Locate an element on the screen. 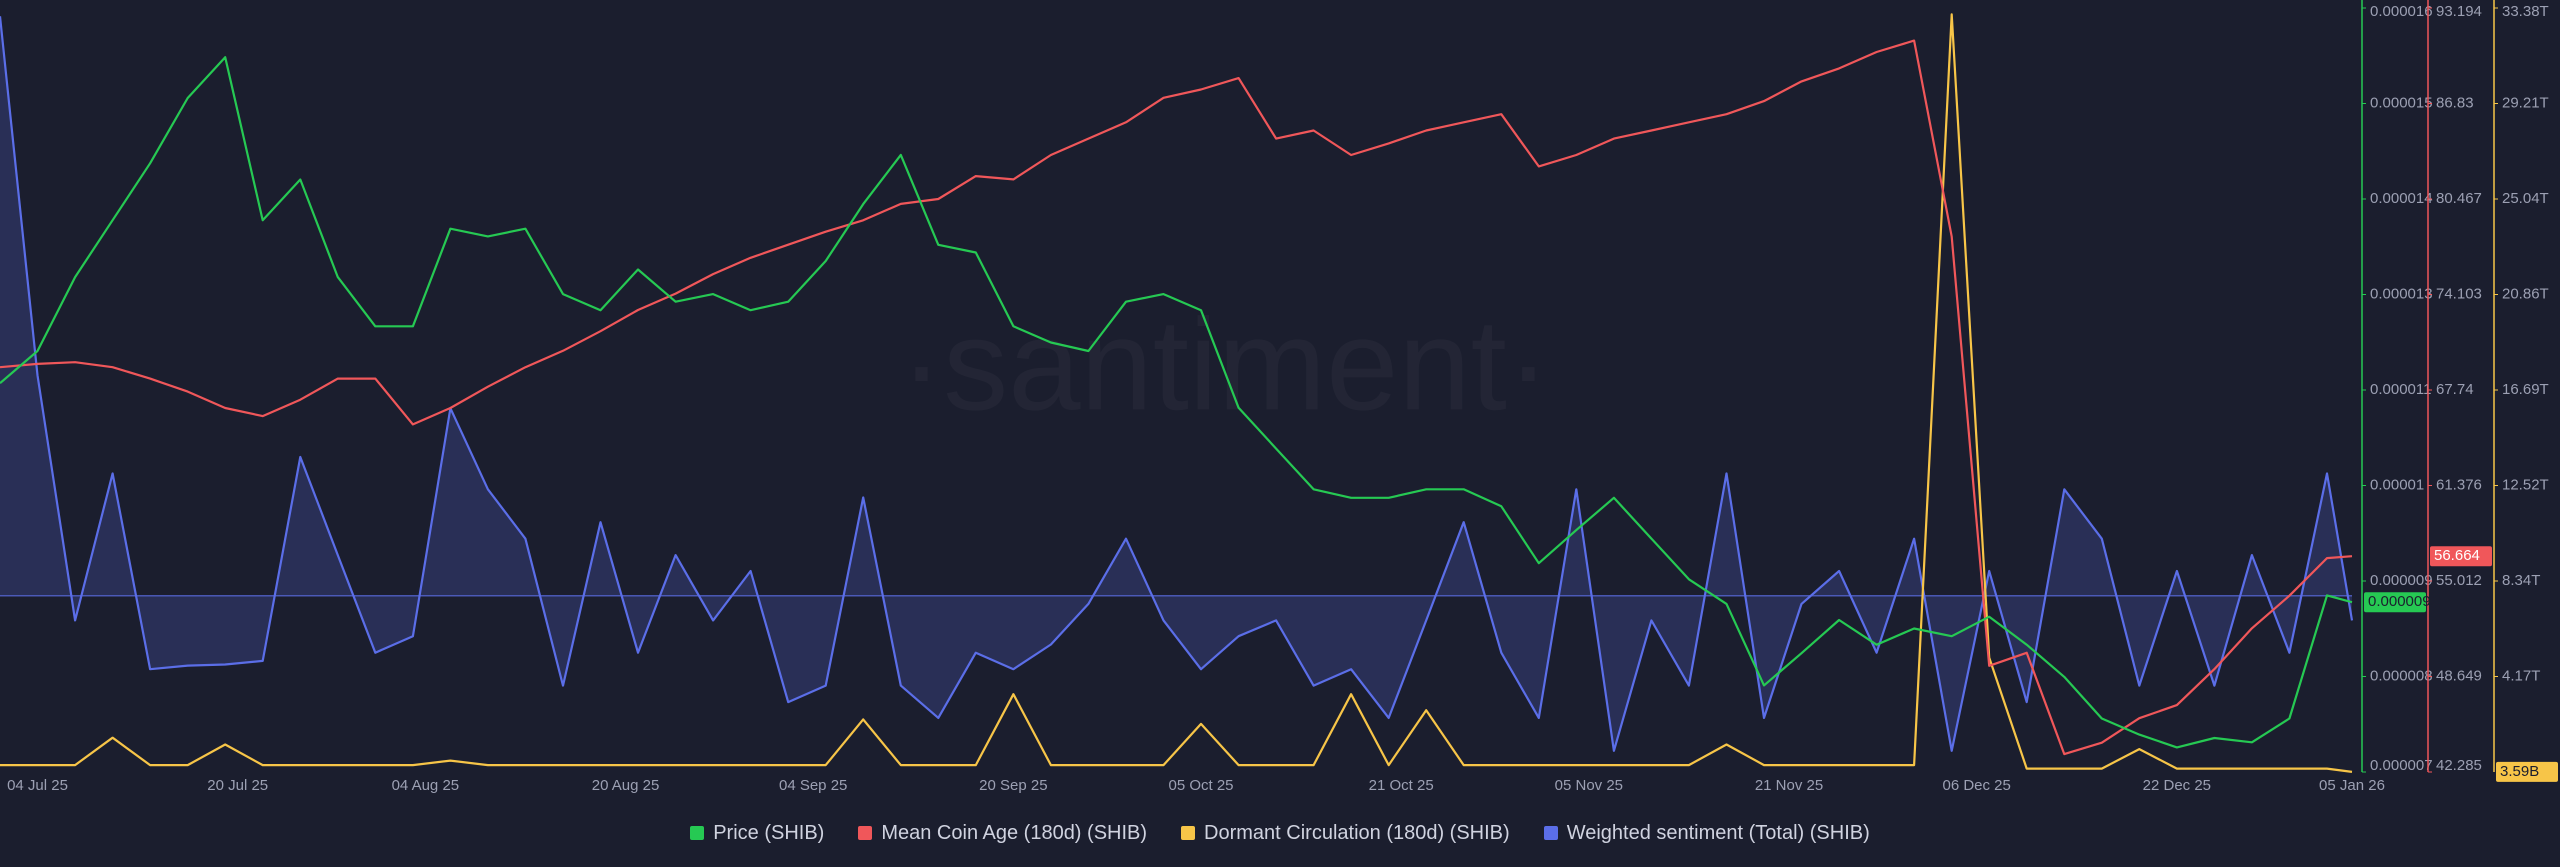  legend-item: Mean Coin Age (180d) (SHIB) is located at coordinates (1002, 833).